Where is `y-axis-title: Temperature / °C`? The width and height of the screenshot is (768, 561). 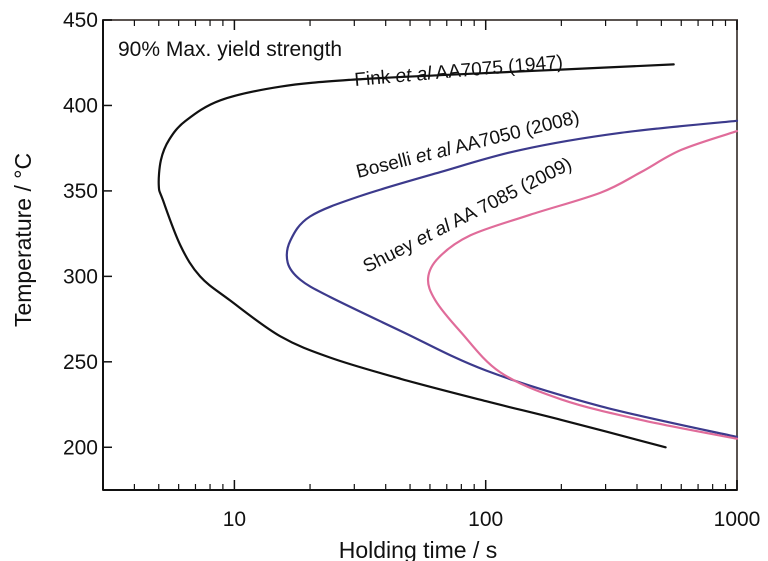
y-axis-title: Temperature / °C is located at coordinates (23, 240).